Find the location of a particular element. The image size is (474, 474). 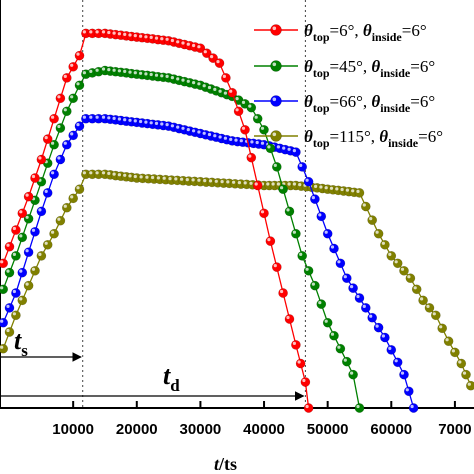

td-label: td is located at coordinates (171, 378).